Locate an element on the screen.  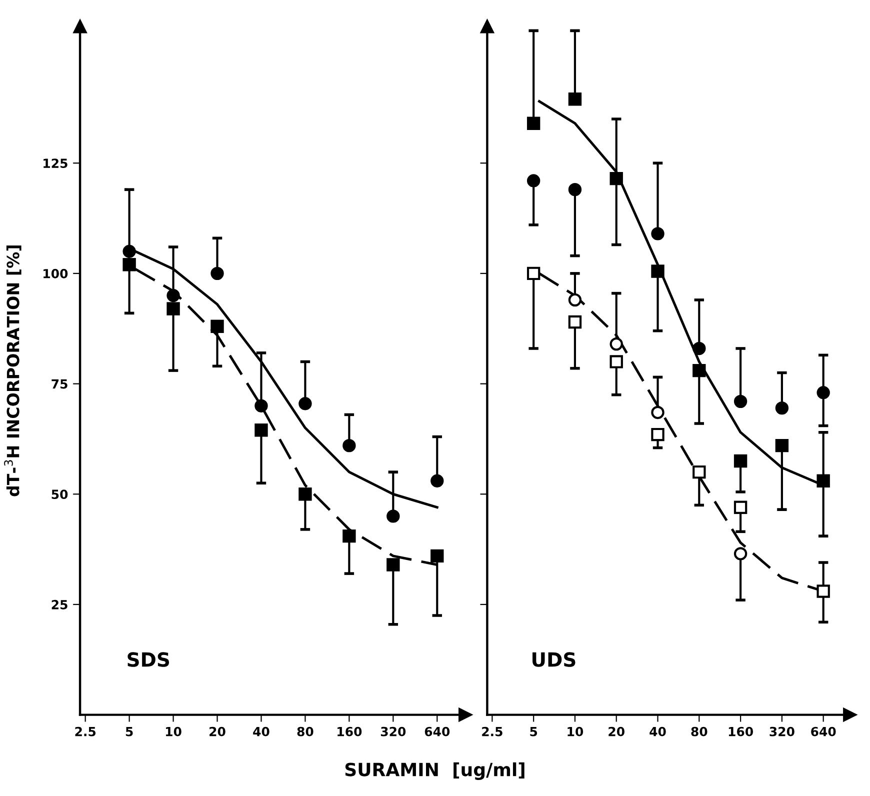
y-tick-label: 125 is located at coordinates (56, 163).